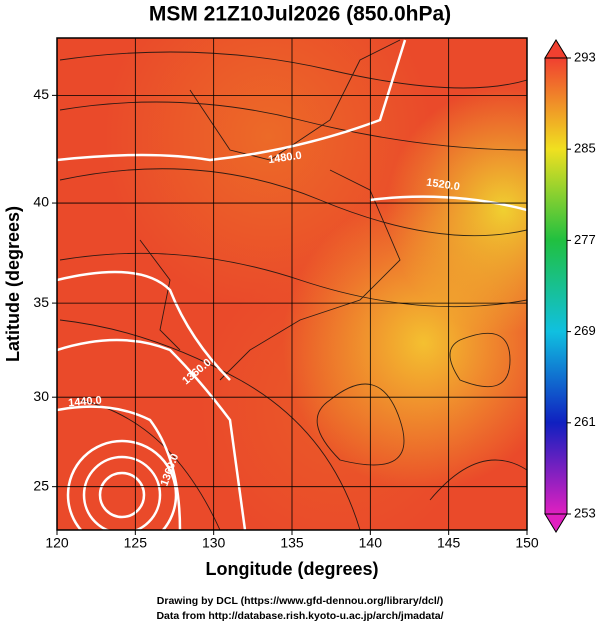 This screenshot has width=599, height=625. I want to click on title: MSM 21Z10Jul2026 (850.0hPa), so click(300, 14).